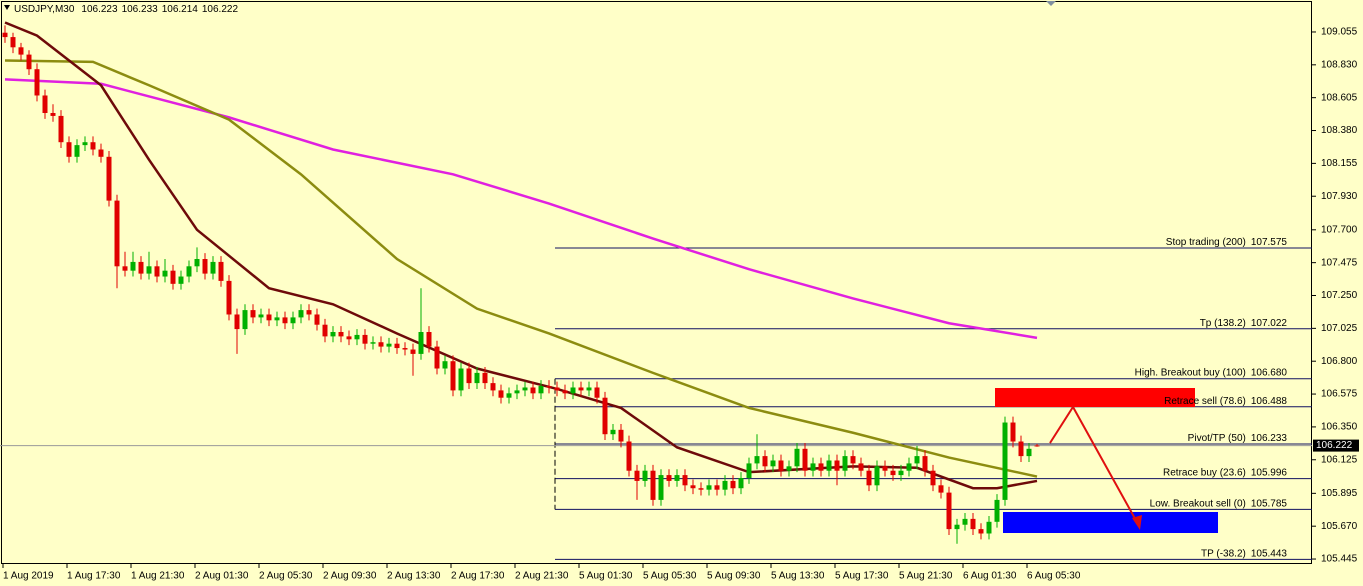  Describe the element at coordinates (1339, 361) in the screenshot. I see `y-tick-label: 106.800` at that location.